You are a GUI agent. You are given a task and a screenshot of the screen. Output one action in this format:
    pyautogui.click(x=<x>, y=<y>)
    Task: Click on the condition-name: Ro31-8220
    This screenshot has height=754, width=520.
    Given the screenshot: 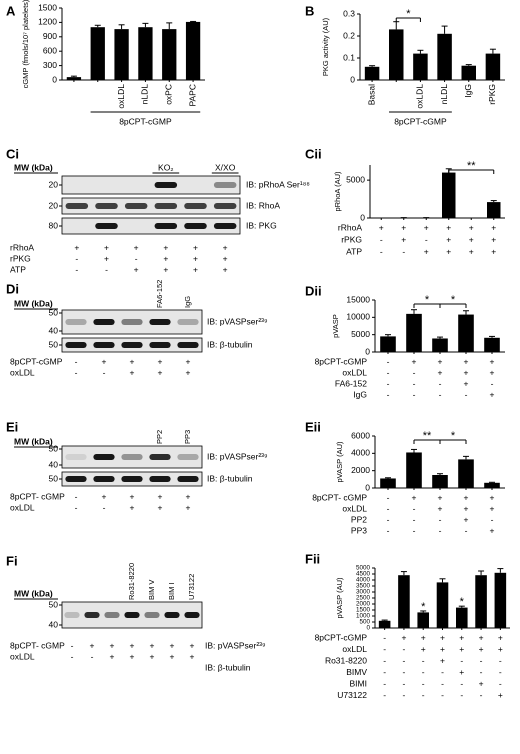 What is the action you would take?
    pyautogui.click(x=346, y=660)
    